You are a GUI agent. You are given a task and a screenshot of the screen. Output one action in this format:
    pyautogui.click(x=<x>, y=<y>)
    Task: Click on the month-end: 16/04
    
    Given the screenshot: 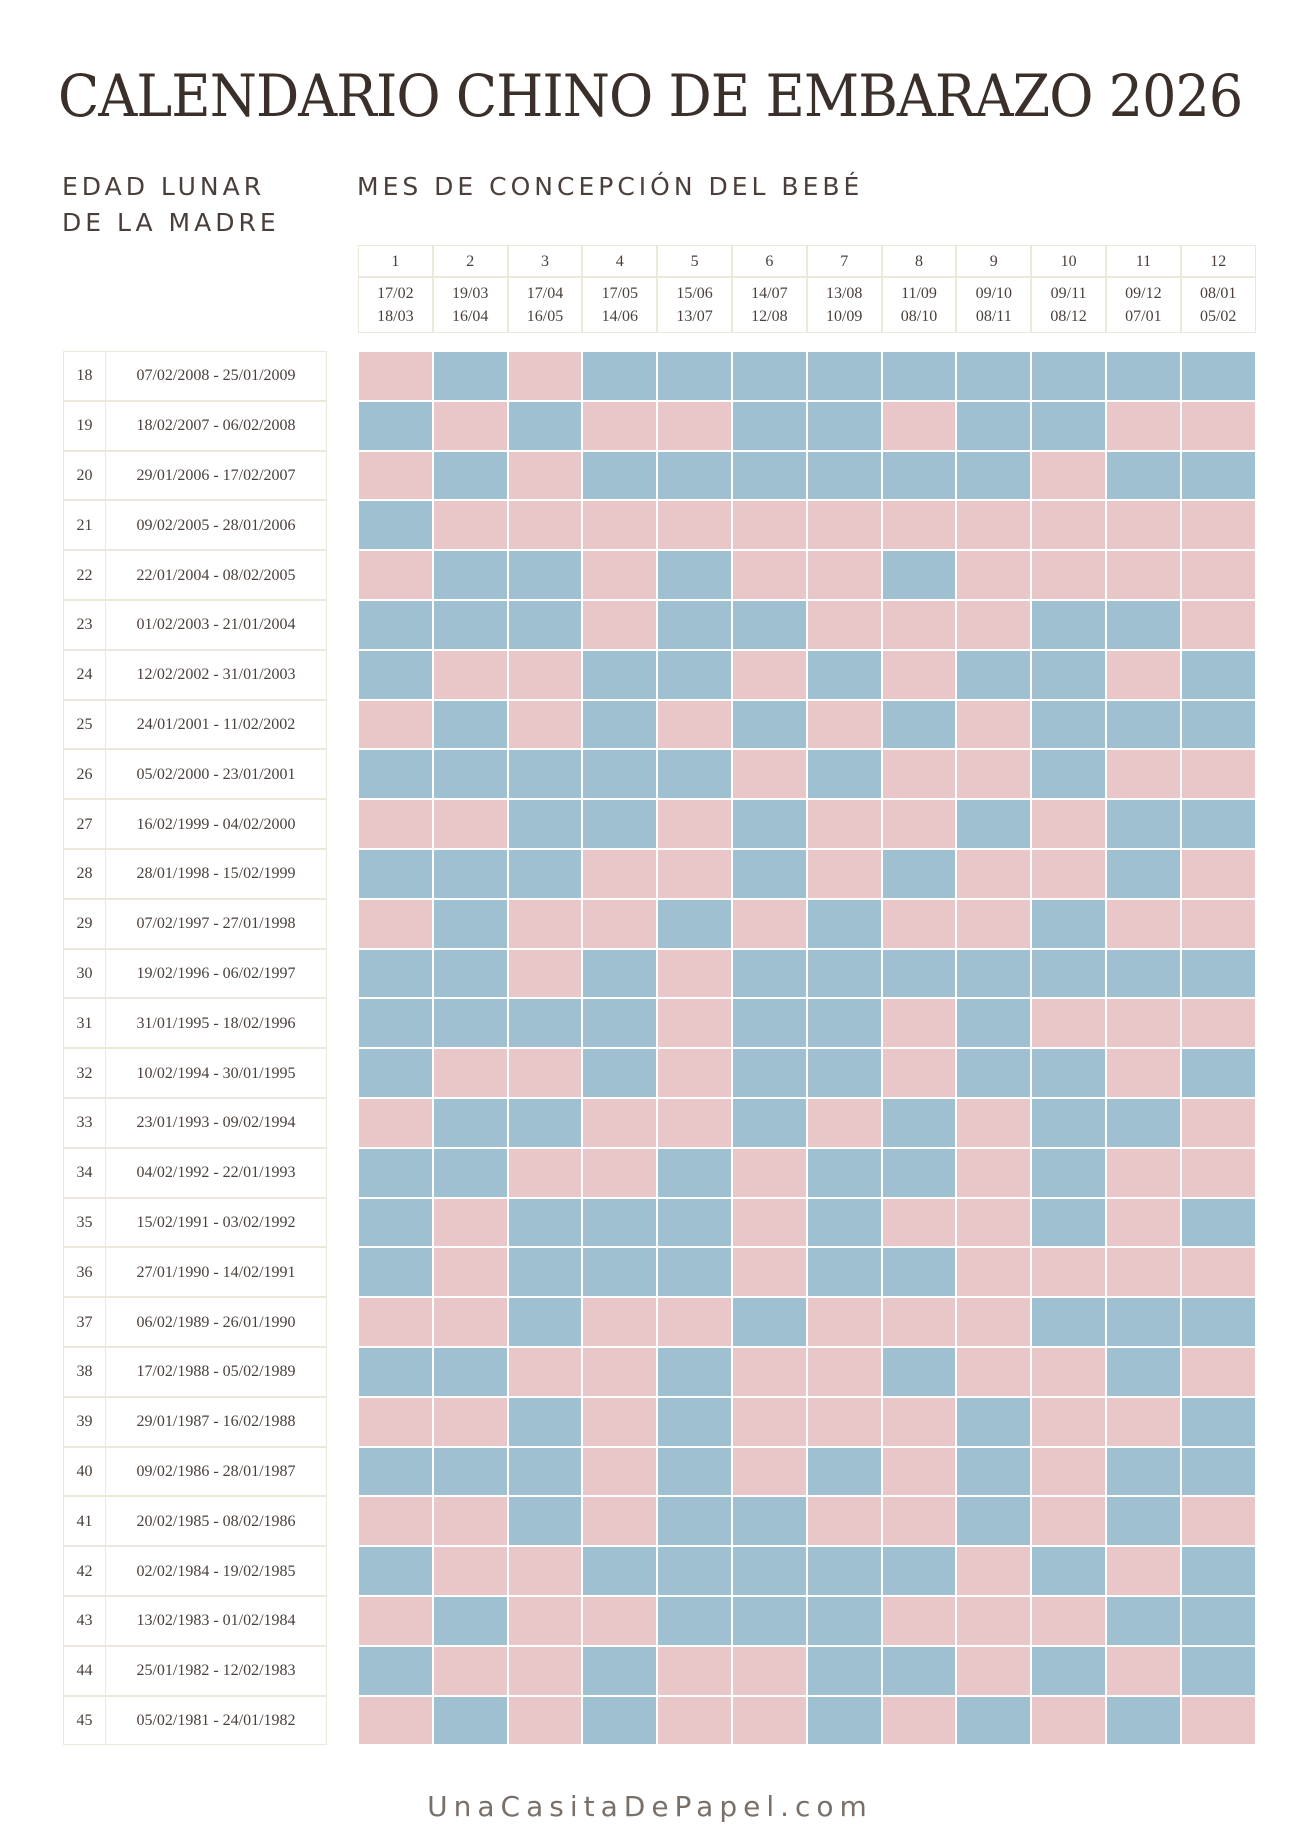 What is the action you would take?
    pyautogui.click(x=470, y=316)
    